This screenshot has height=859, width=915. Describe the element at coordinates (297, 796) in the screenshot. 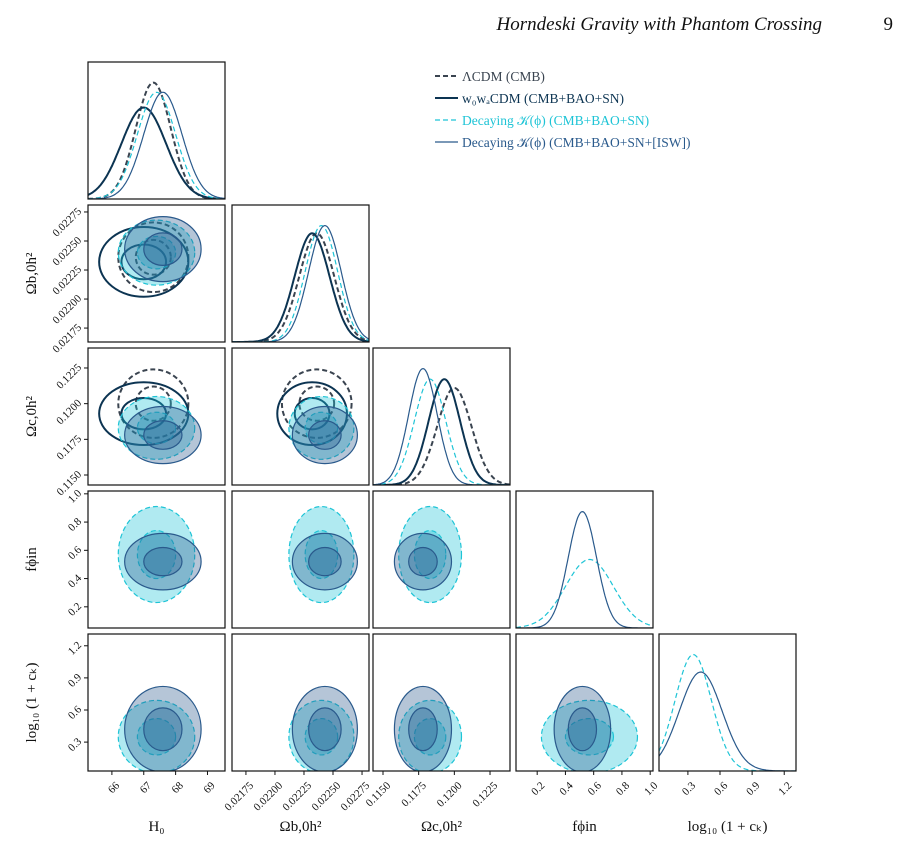

I see `x-tick-label: 0.02225` at that location.